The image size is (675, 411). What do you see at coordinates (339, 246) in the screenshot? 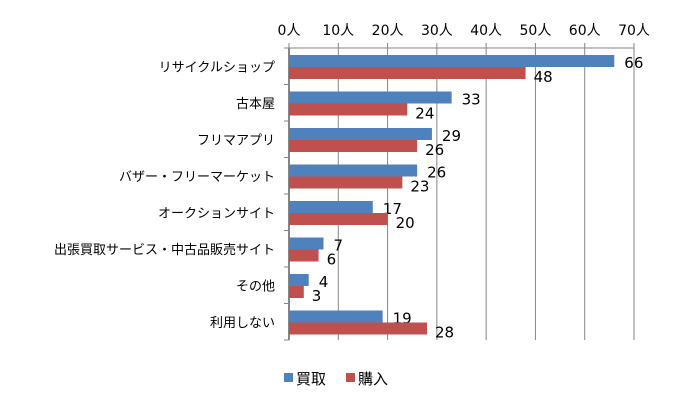
I see `data-label: 7` at bounding box center [339, 246].